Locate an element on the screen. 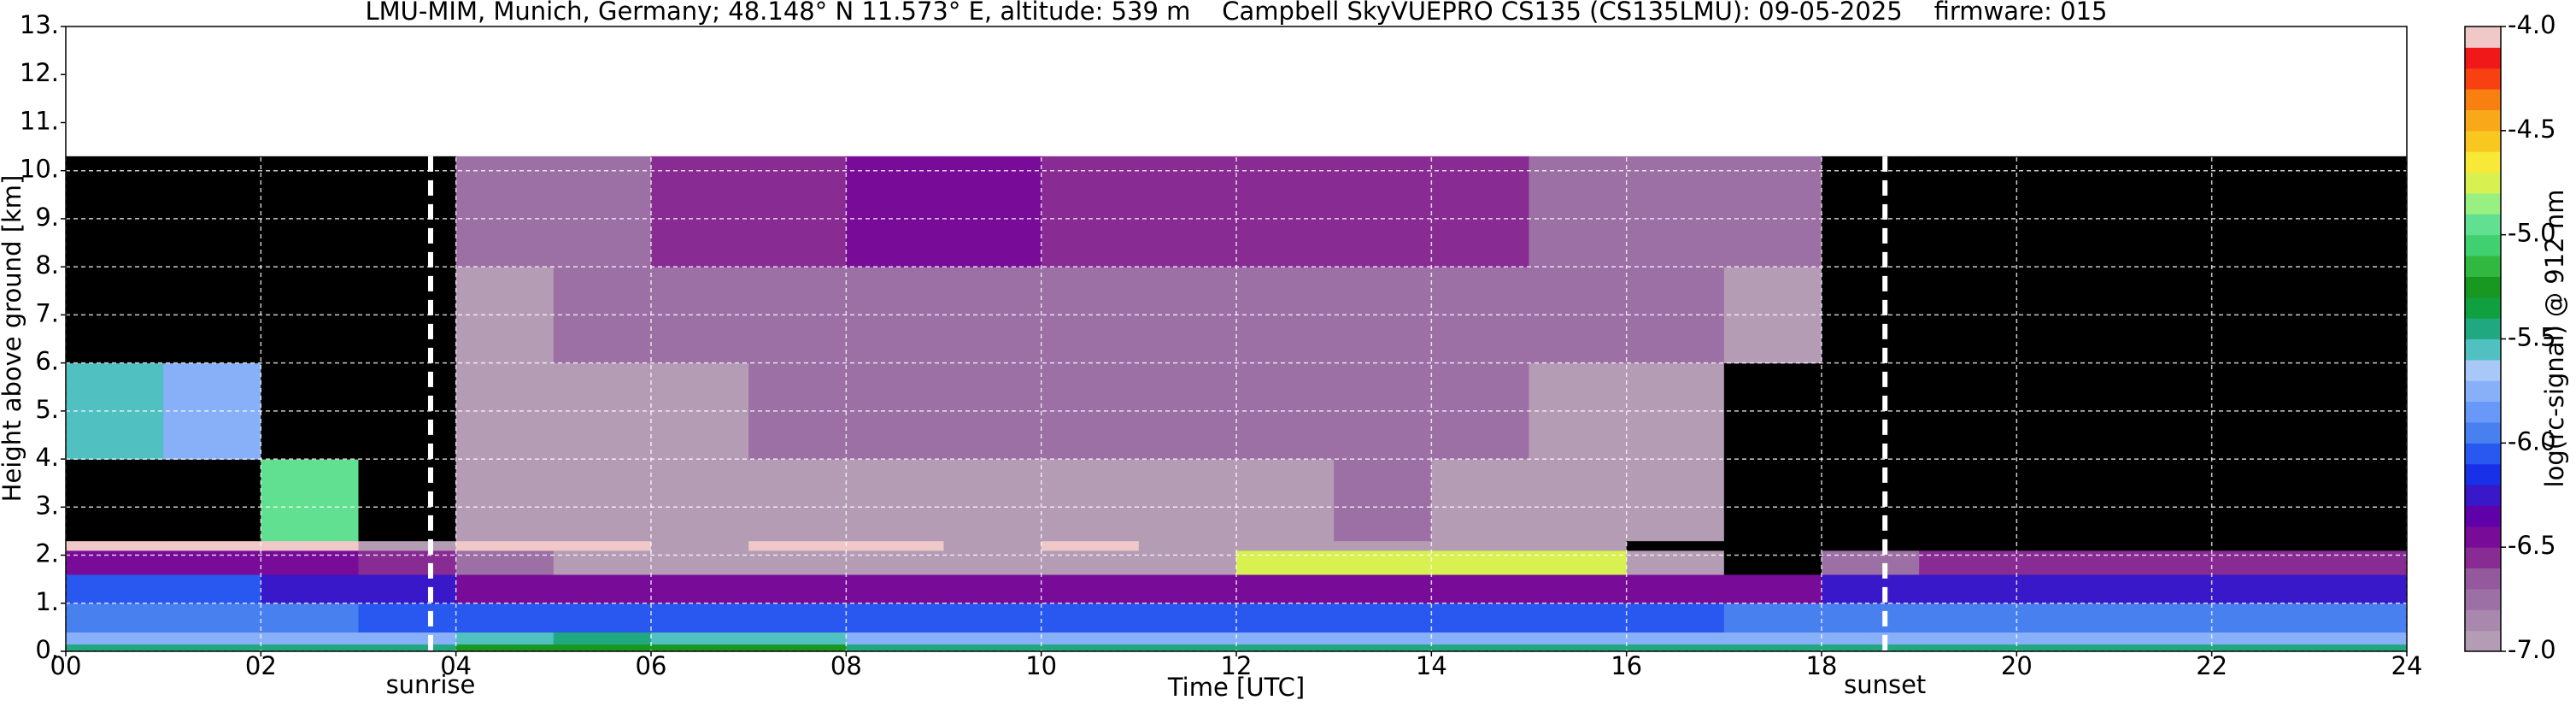  y-tick-label: 0. is located at coordinates (47, 649).